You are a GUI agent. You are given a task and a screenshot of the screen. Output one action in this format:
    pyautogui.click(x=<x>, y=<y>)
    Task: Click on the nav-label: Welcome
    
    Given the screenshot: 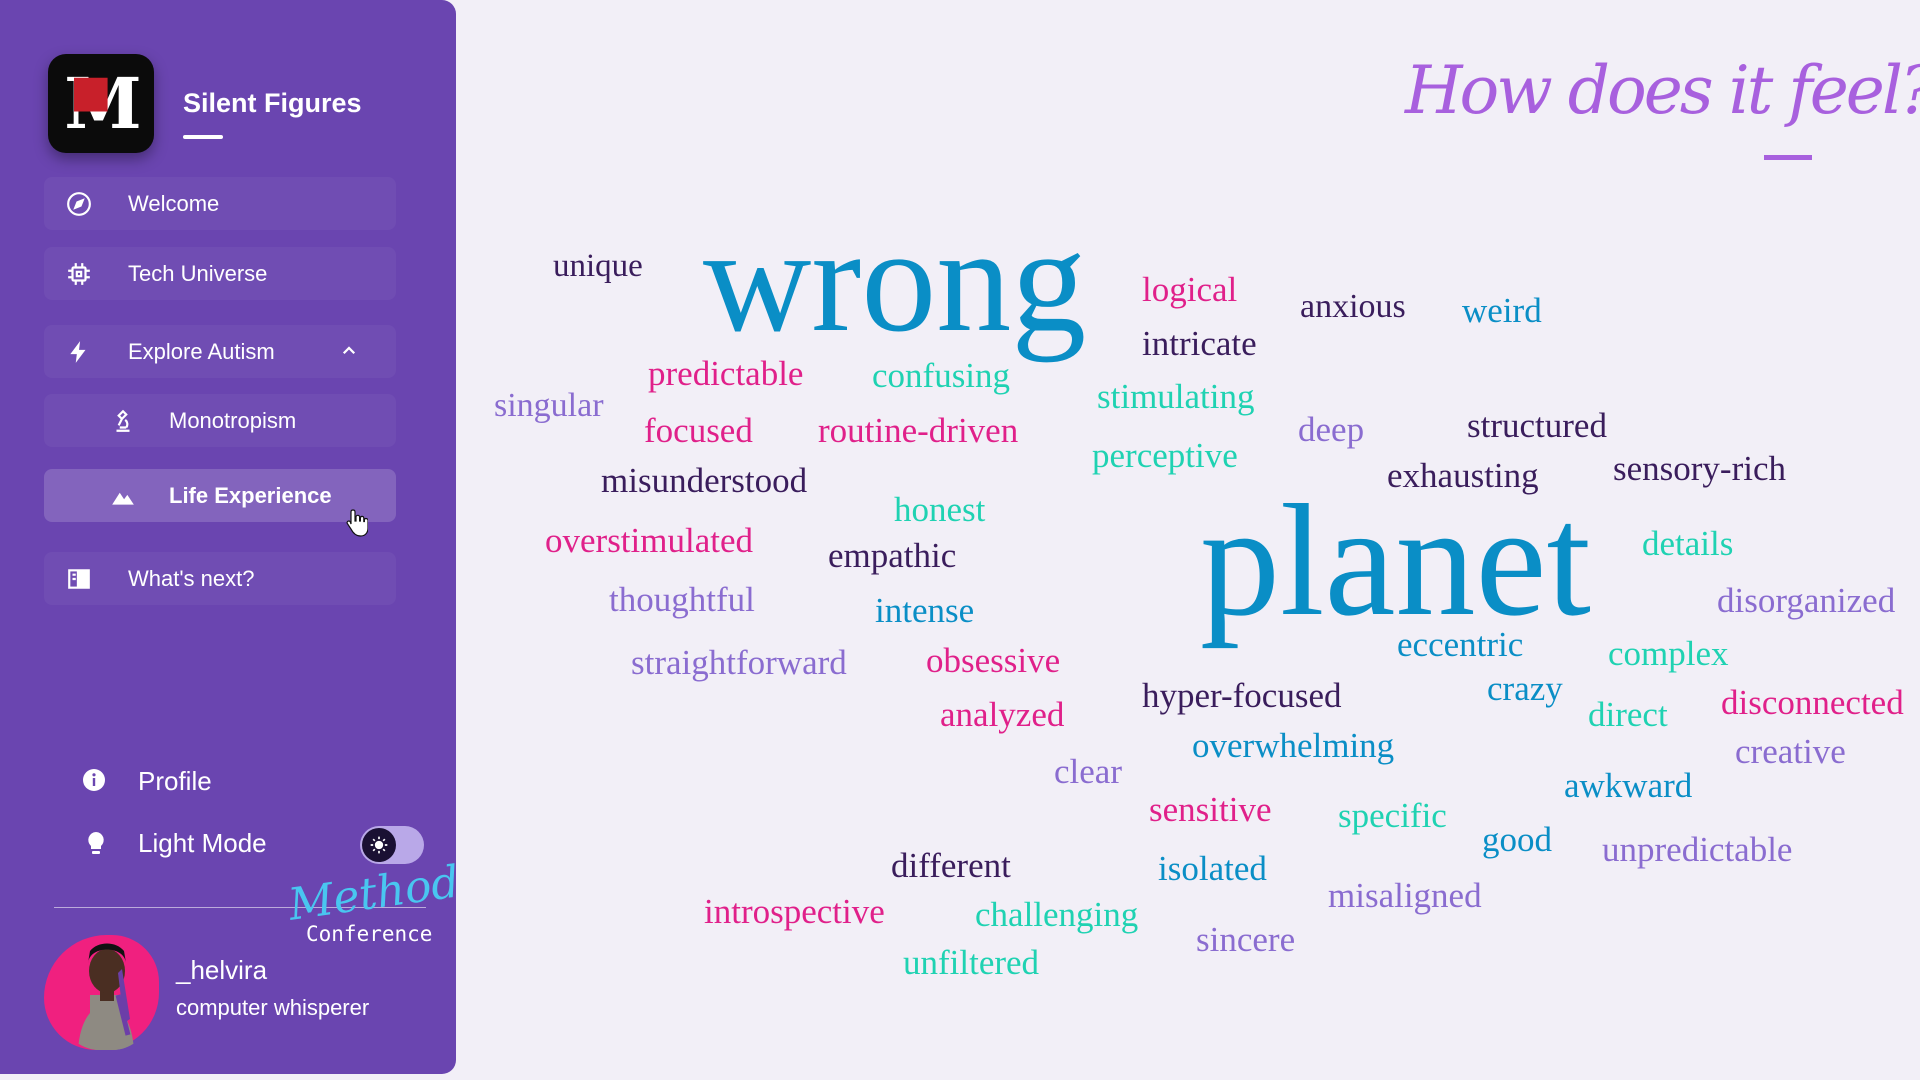 What is the action you would take?
    pyautogui.click(x=174, y=203)
    